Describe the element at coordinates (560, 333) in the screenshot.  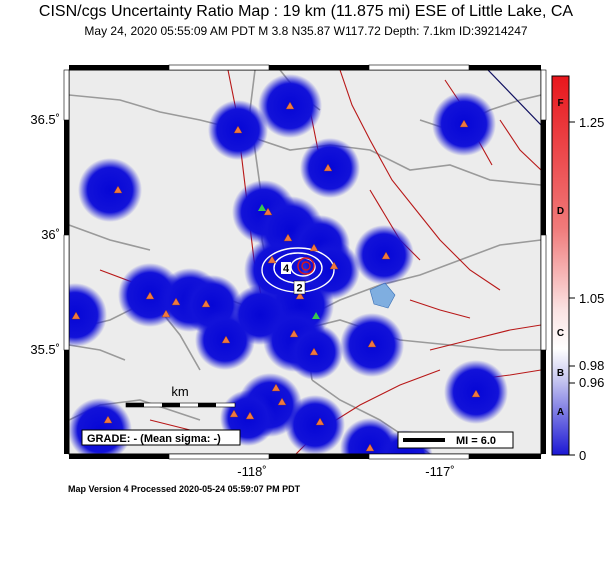
I see `colorbar-letter: C` at that location.